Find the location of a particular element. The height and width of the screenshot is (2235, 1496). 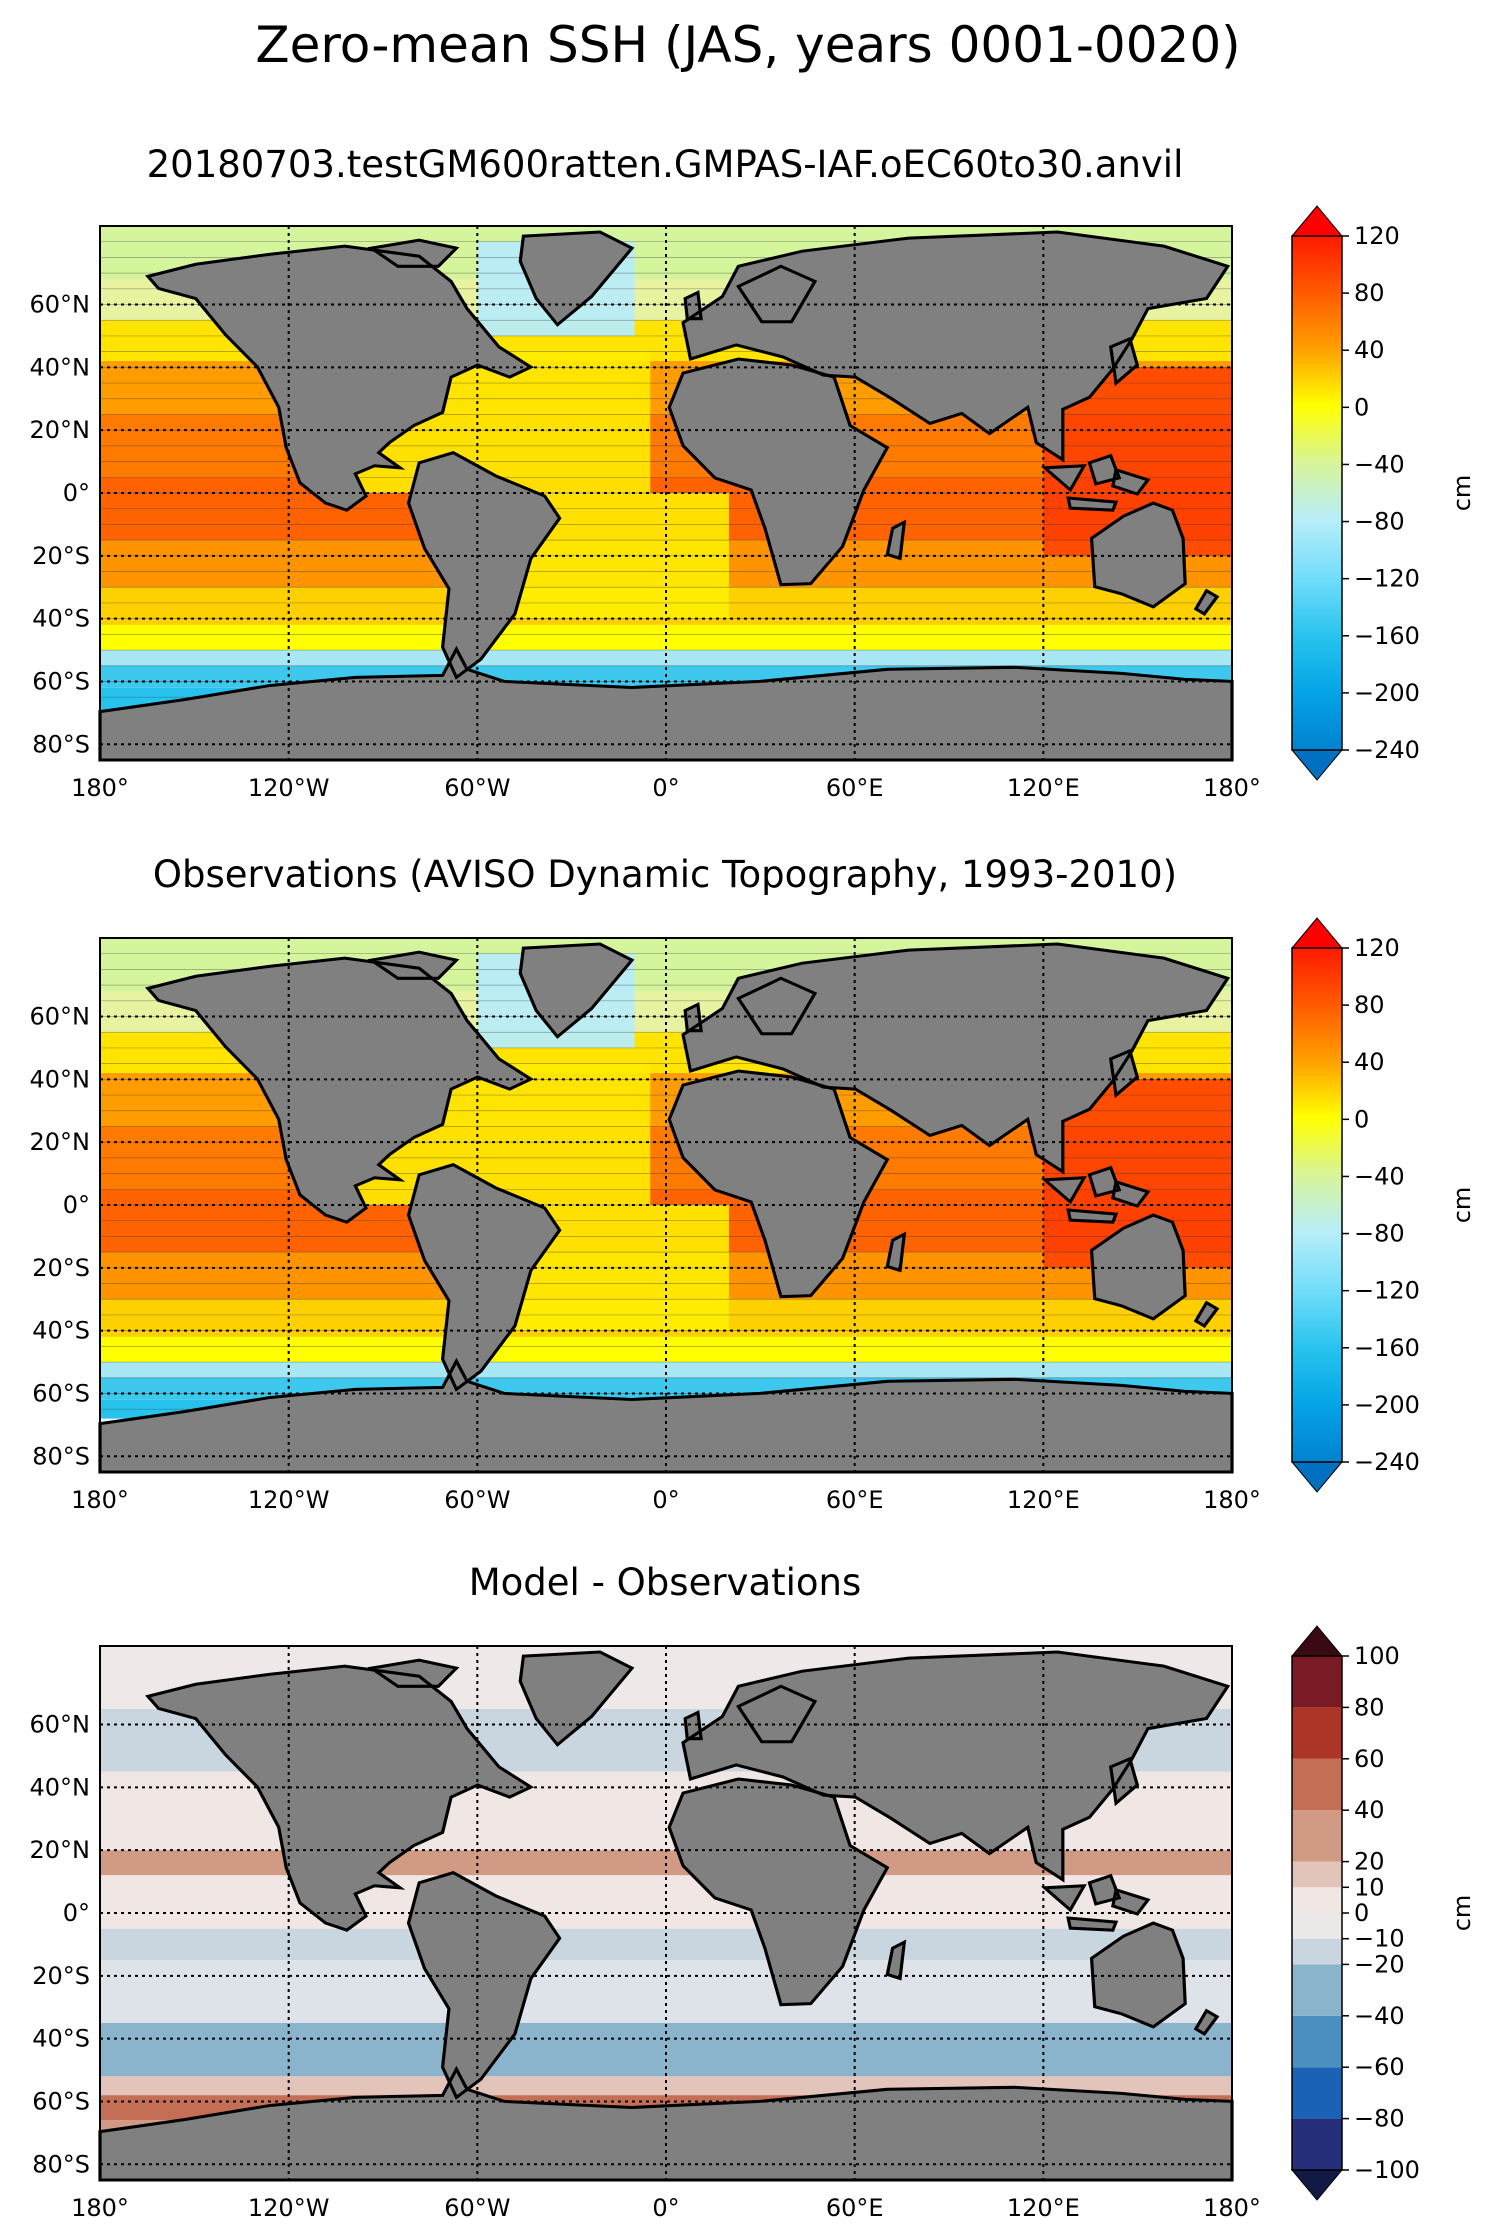

colorbar-tick-label: −200 is located at coordinates (1387, 693).